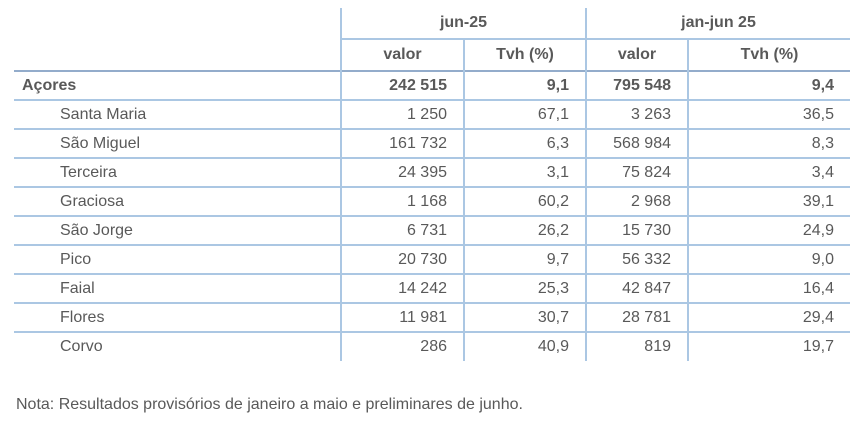  Describe the element at coordinates (402, 201) in the screenshot. I see `value-cell: 1 168` at that location.